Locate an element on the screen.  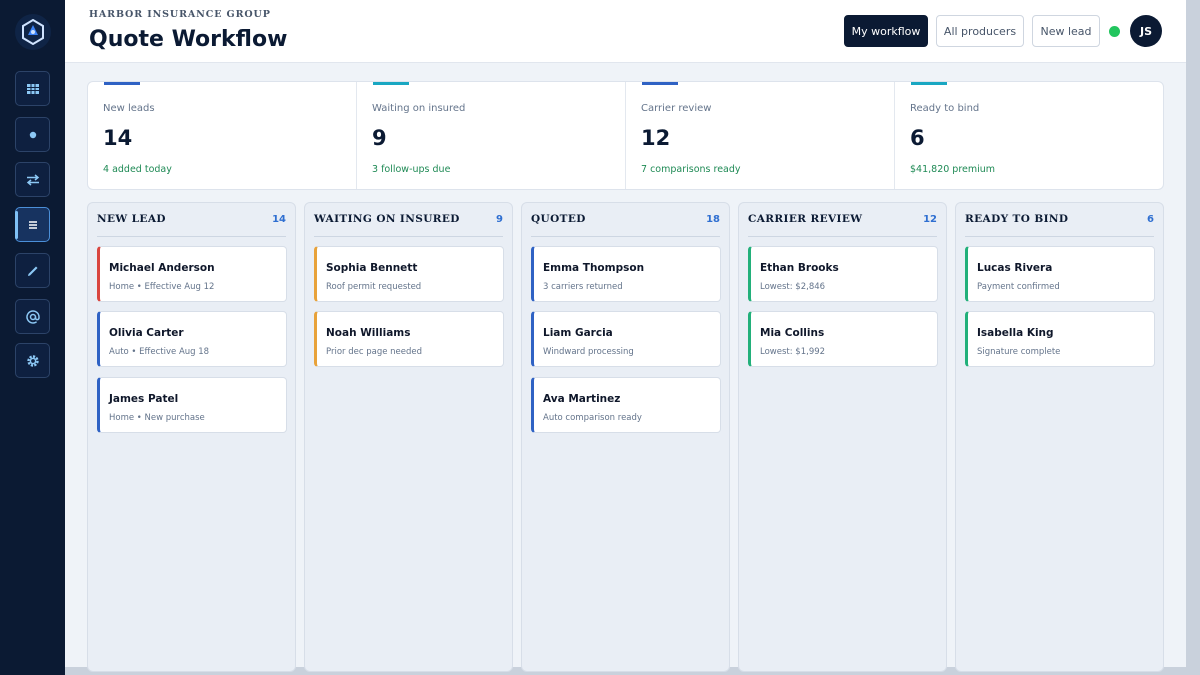
online-status-indicator is located at coordinates (1114, 31).